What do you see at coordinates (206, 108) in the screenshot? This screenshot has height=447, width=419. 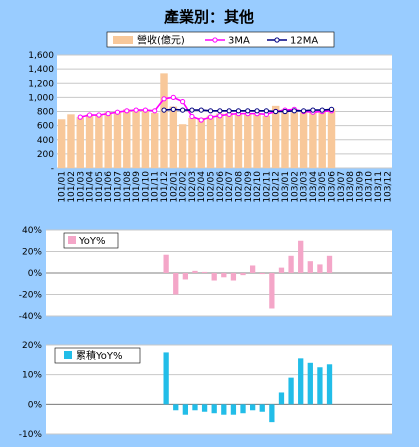 I see `ma3-line` at bounding box center [206, 108].